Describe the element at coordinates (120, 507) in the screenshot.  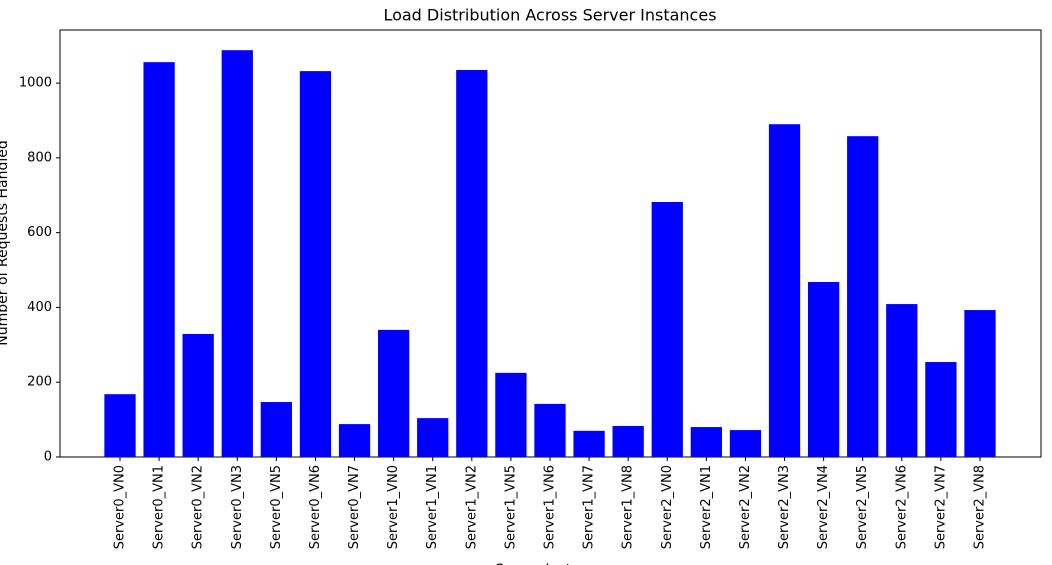
I see `x-tick-label: Server0_VN0` at that location.